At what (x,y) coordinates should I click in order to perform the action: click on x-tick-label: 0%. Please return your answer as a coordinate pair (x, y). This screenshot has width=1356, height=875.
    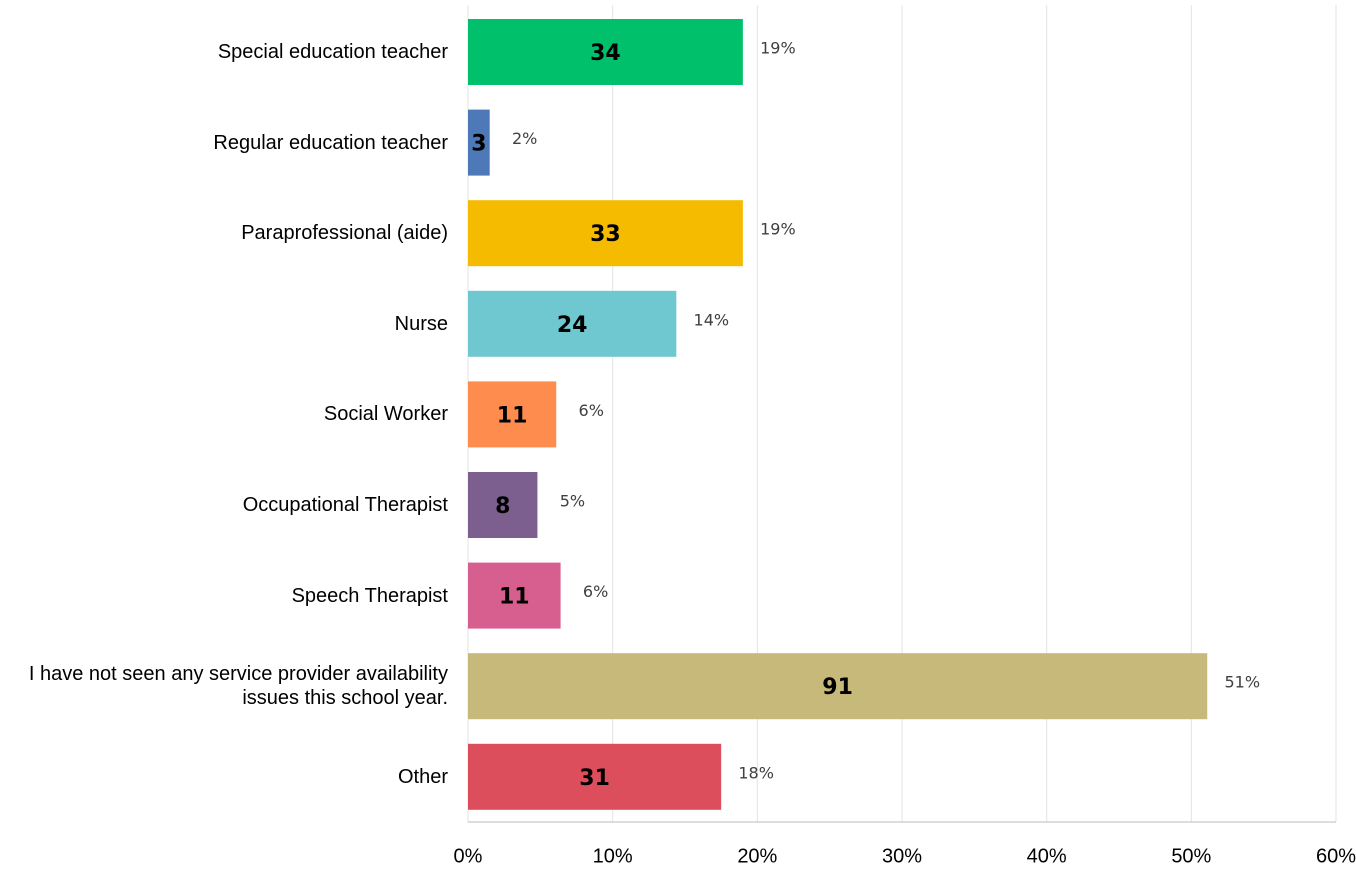
    Looking at the image, I should click on (468, 856).